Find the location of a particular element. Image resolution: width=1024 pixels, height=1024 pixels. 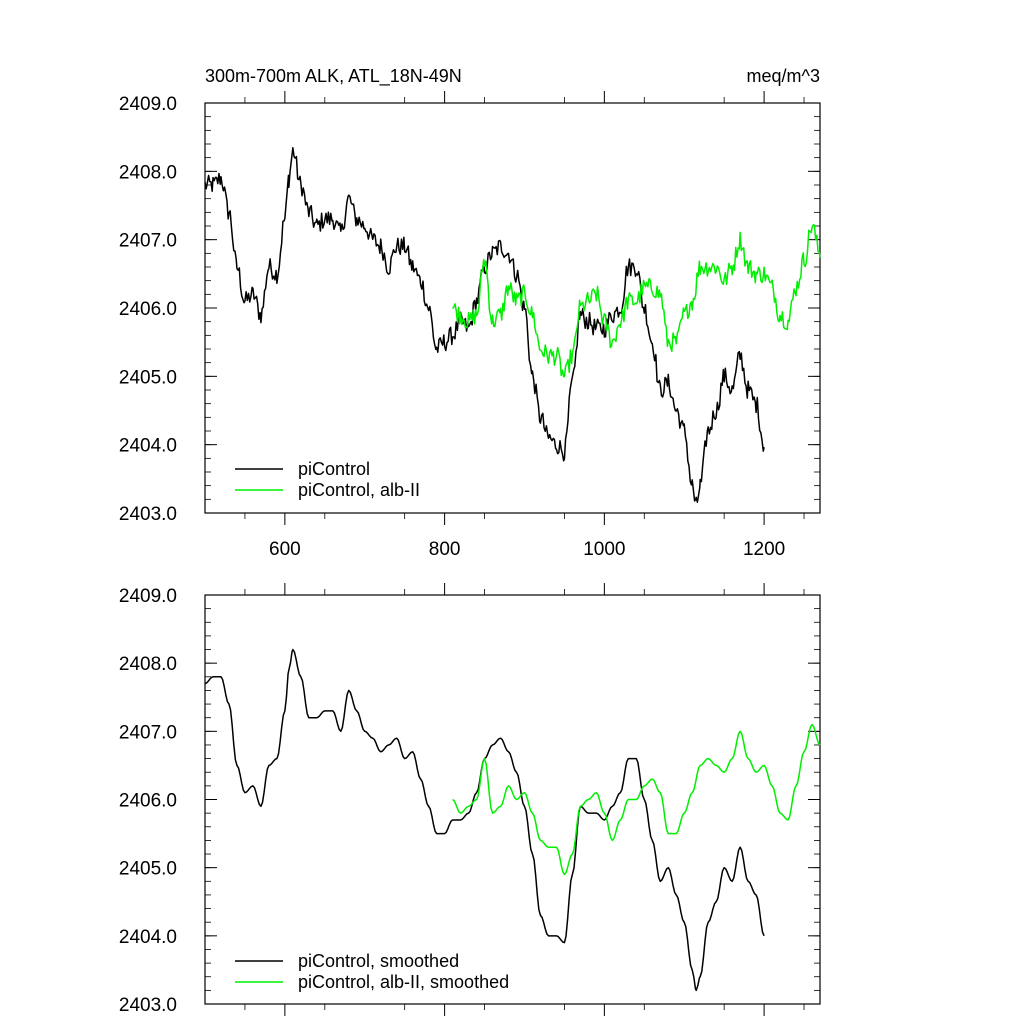

x-tick-label: 1200 is located at coordinates (764, 549).